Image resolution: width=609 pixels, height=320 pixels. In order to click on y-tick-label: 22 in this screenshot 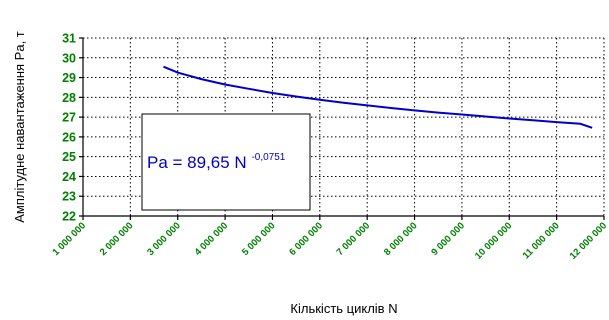, I will do `click(69, 217)`.